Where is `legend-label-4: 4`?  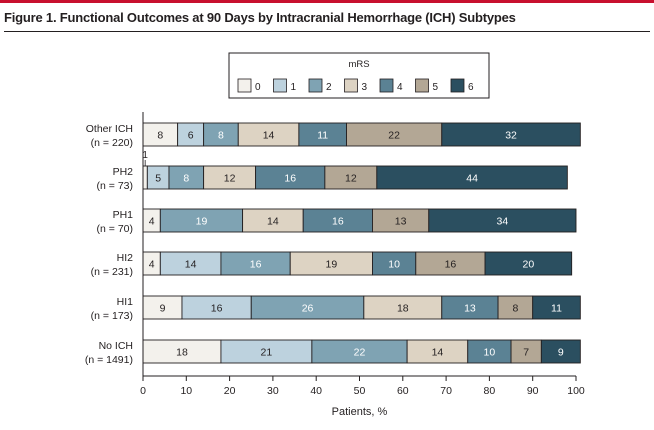 legend-label-4: 4 is located at coordinates (400, 87).